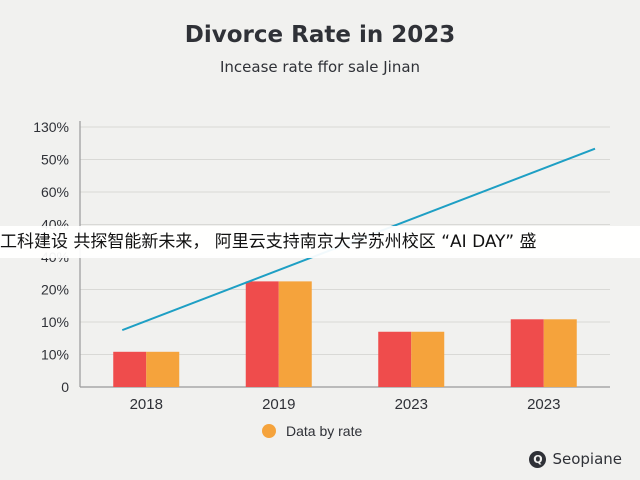 This screenshot has height=480, width=640. Describe the element at coordinates (320, 242) in the screenshot. I see `overlay-caption-banner: 工科建设 共探智能新未来， 阿里云支持南京大学苏州校区 “AI DAY” 盛` at that location.